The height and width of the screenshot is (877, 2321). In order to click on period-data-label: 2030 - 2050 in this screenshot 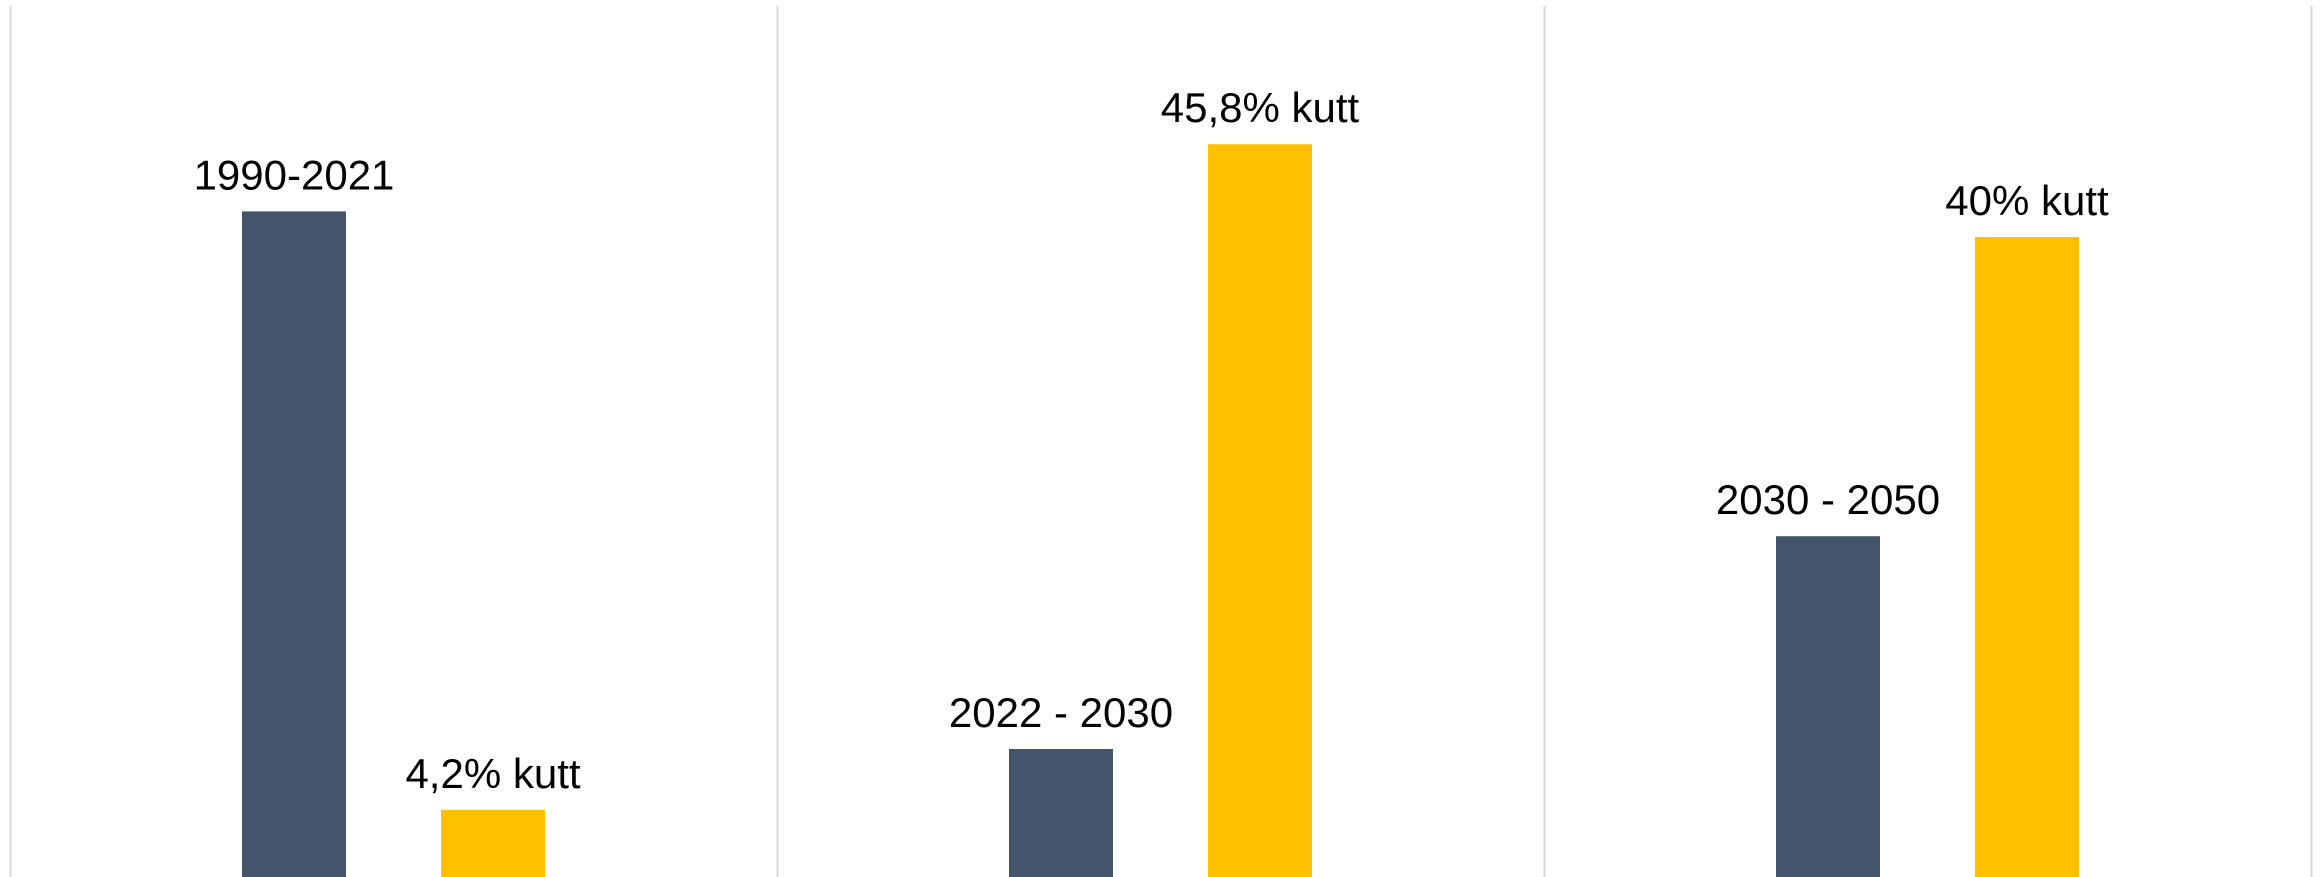, I will do `click(1828, 499)`.